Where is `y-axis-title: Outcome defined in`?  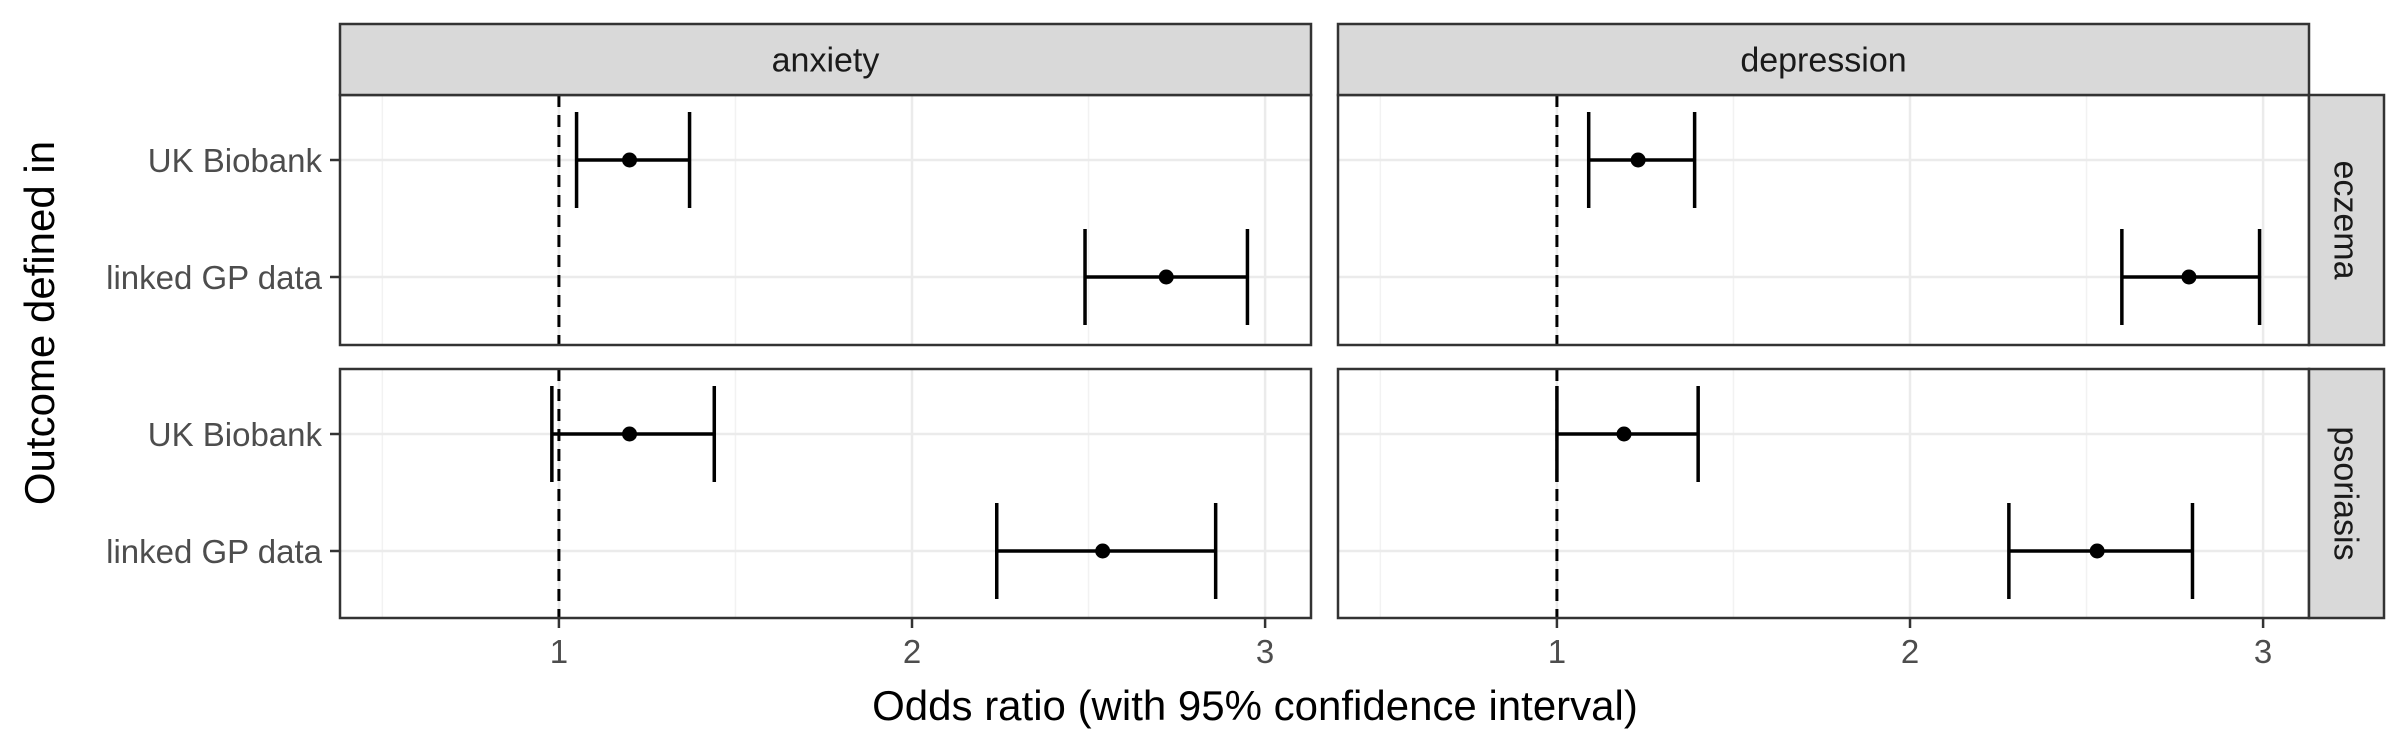 y-axis-title: Outcome defined in is located at coordinates (39, 323).